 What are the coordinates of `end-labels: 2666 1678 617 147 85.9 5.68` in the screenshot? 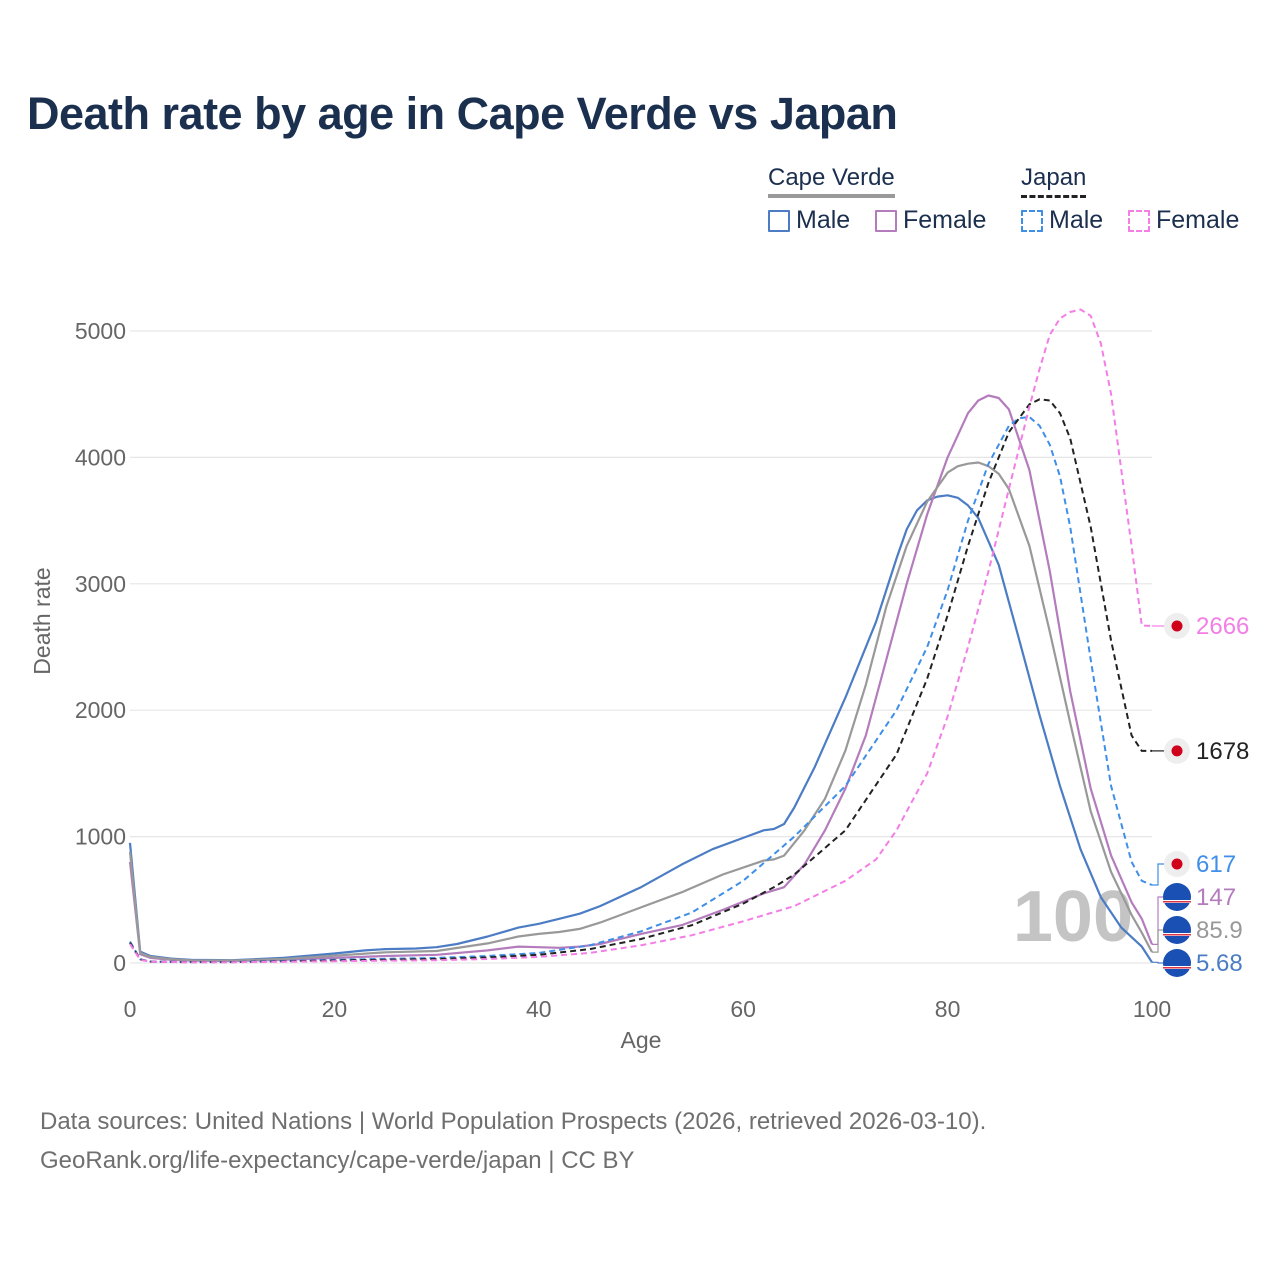 It's located at (1200, 795).